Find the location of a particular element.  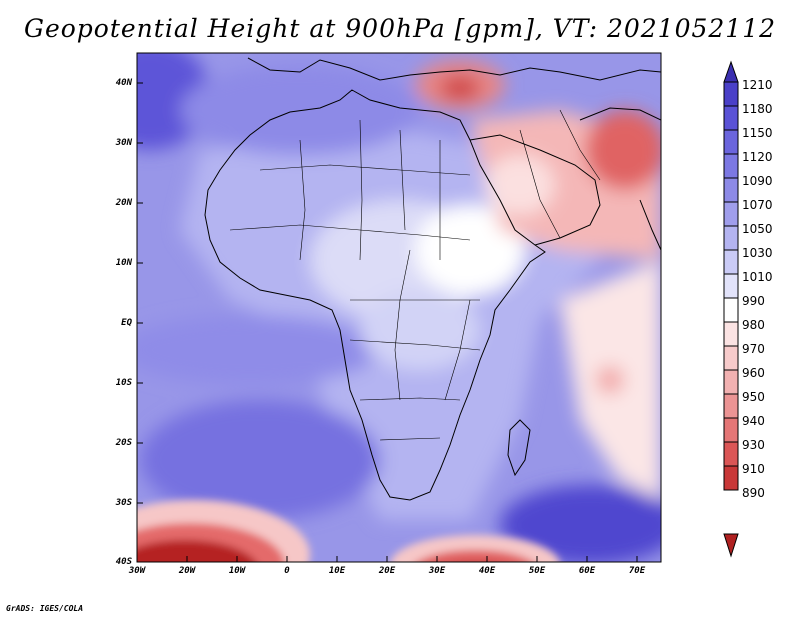

colorbar-label: 930 is located at coordinates (753, 445).